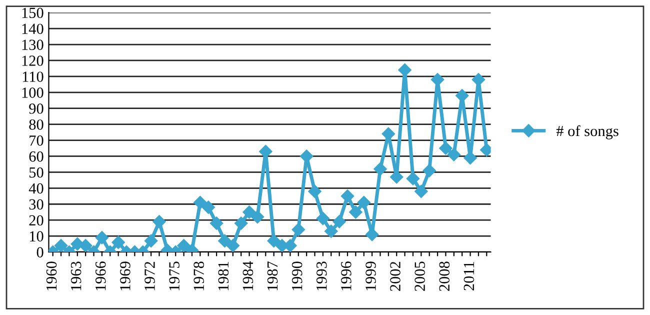 The image size is (650, 315). What do you see at coordinates (297, 276) in the screenshot?
I see `x-tick-label: 1990` at bounding box center [297, 276].